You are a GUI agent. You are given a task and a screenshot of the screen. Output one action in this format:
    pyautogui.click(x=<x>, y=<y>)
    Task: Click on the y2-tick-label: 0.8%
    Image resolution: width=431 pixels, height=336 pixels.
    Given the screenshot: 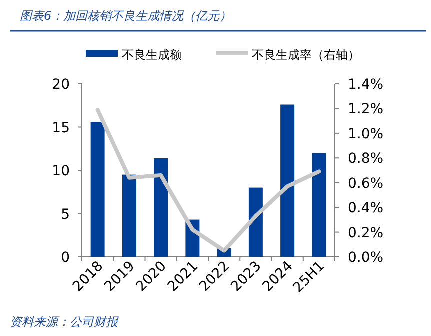 What is the action you would take?
    pyautogui.click(x=366, y=159)
    